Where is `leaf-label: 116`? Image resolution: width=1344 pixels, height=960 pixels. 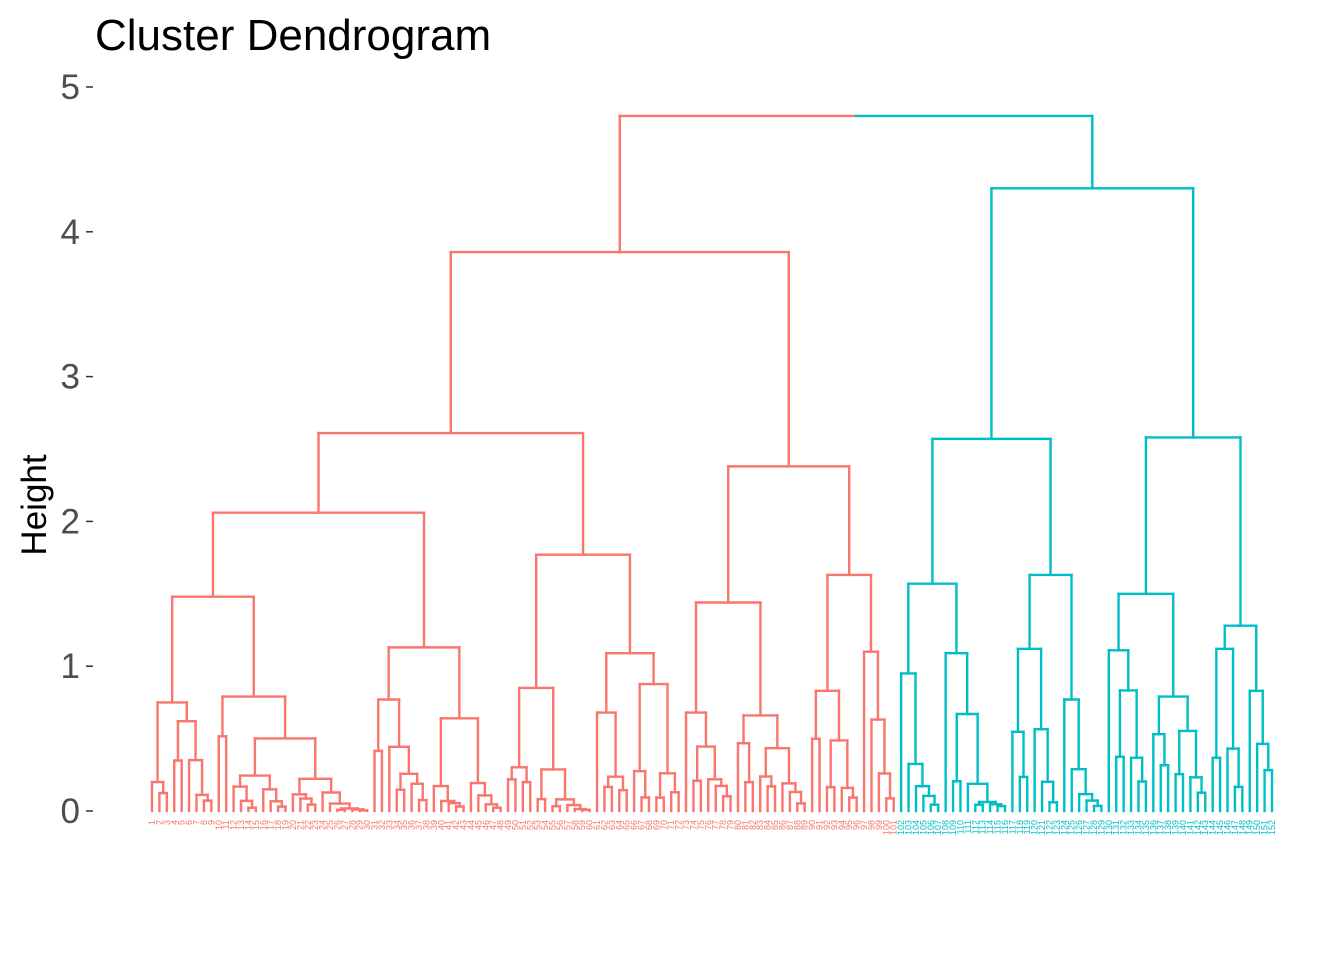 leaf-label: 116 is located at coordinates (1005, 827).